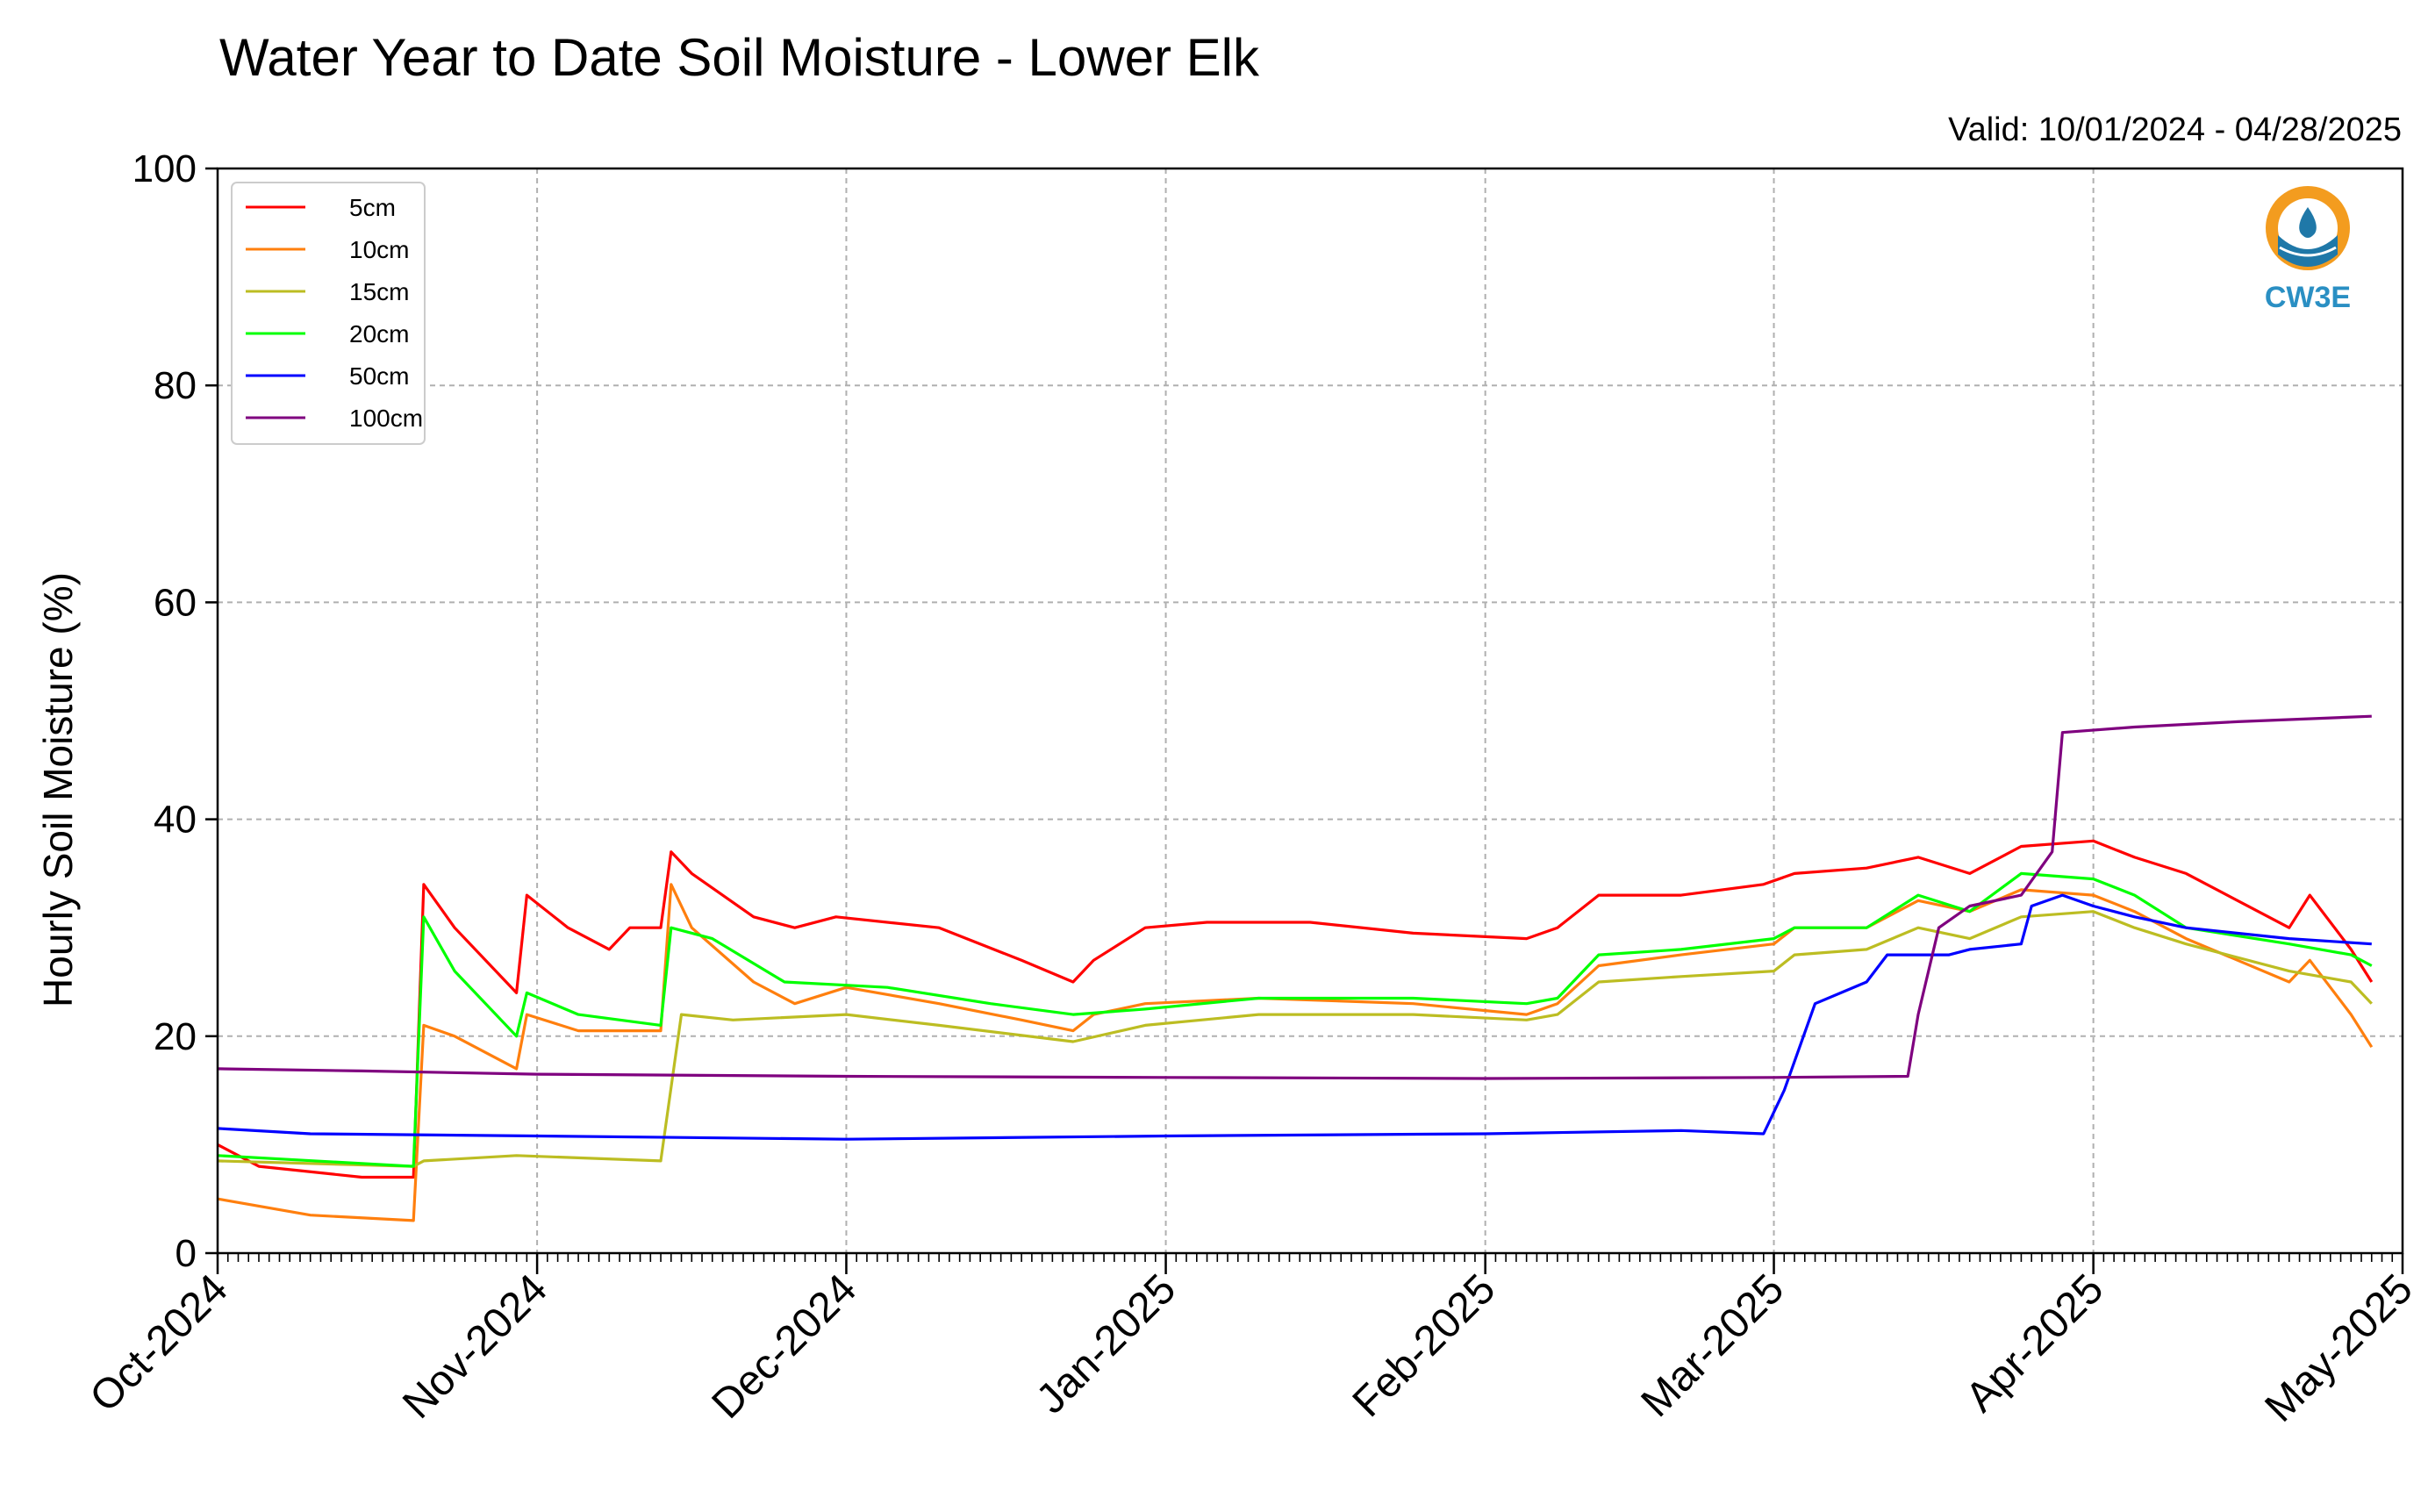  I want to click on x-tick-label: Mar-2025, so click(1713, 1346).